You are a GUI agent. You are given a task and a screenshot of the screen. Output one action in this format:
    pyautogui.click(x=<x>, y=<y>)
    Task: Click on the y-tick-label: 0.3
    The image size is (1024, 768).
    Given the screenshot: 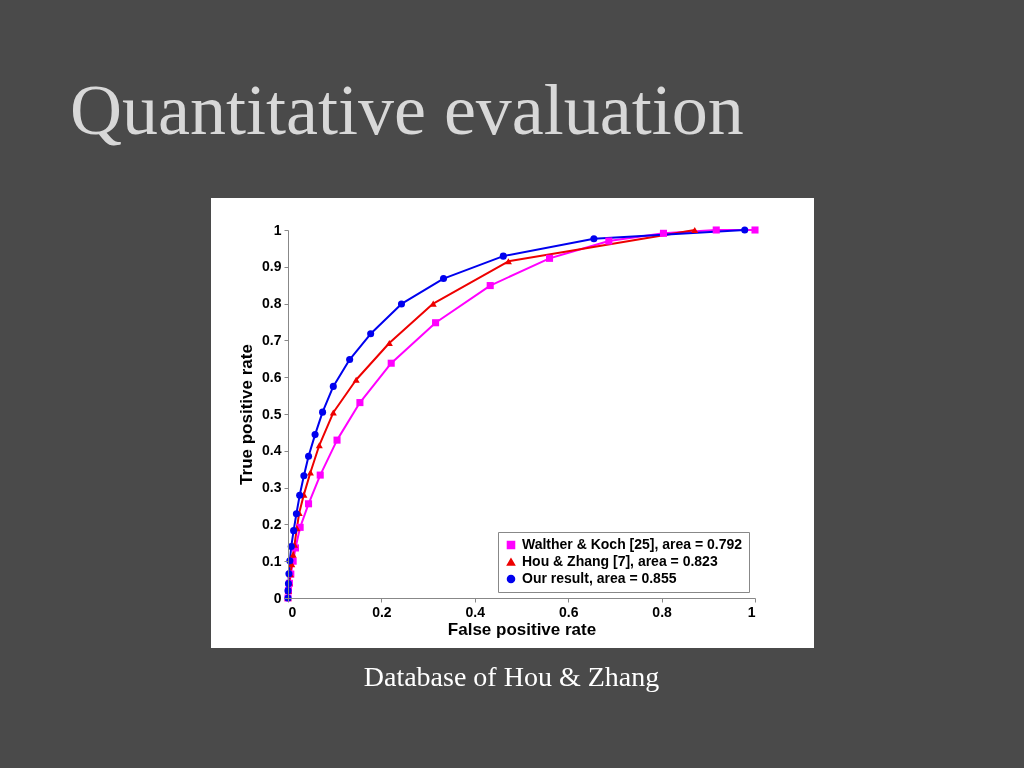 What is the action you would take?
    pyautogui.click(x=272, y=487)
    